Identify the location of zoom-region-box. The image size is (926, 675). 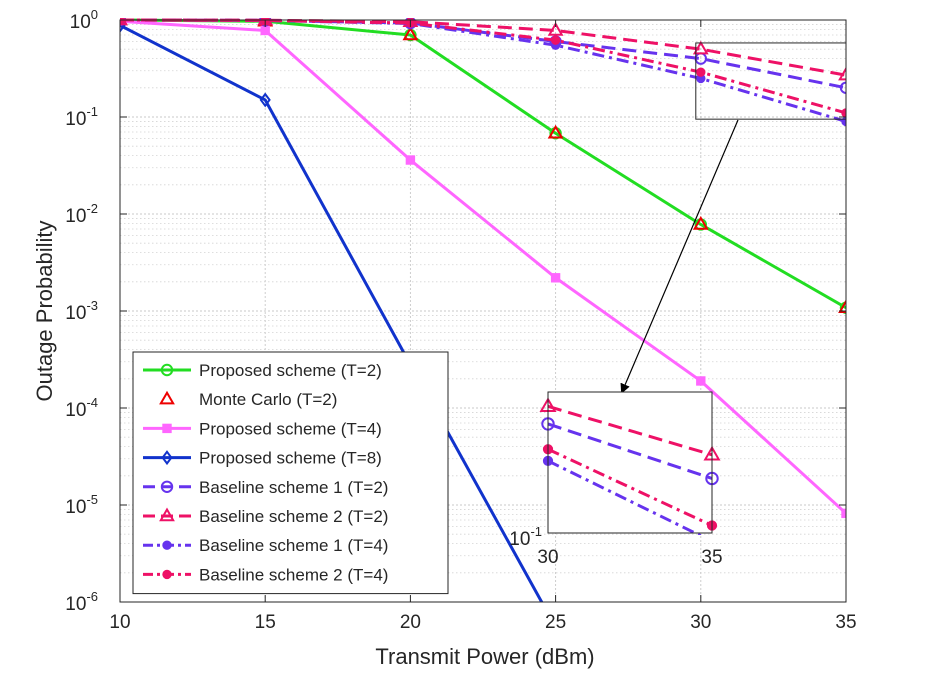
(771, 81).